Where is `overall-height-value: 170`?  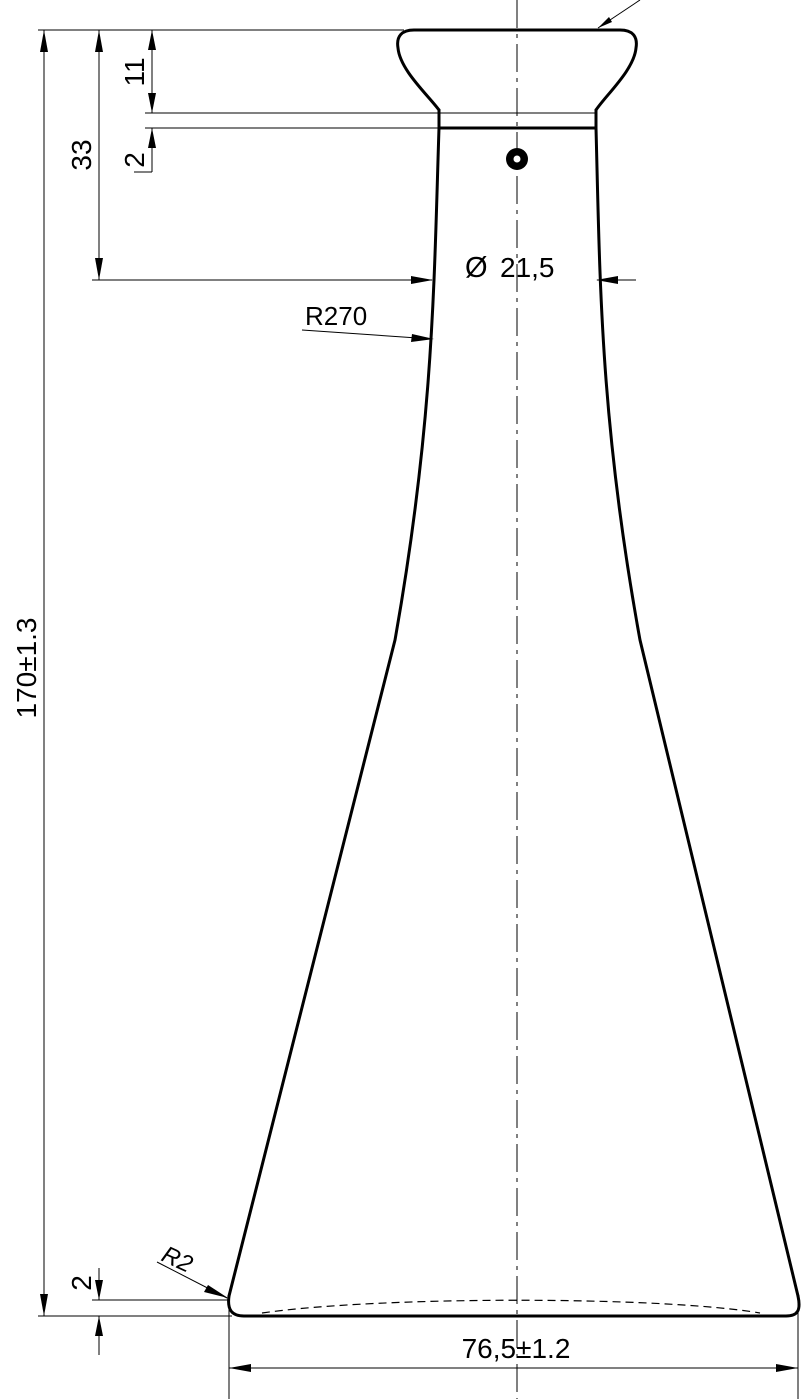 overall-height-value: 170 is located at coordinates (26, 695).